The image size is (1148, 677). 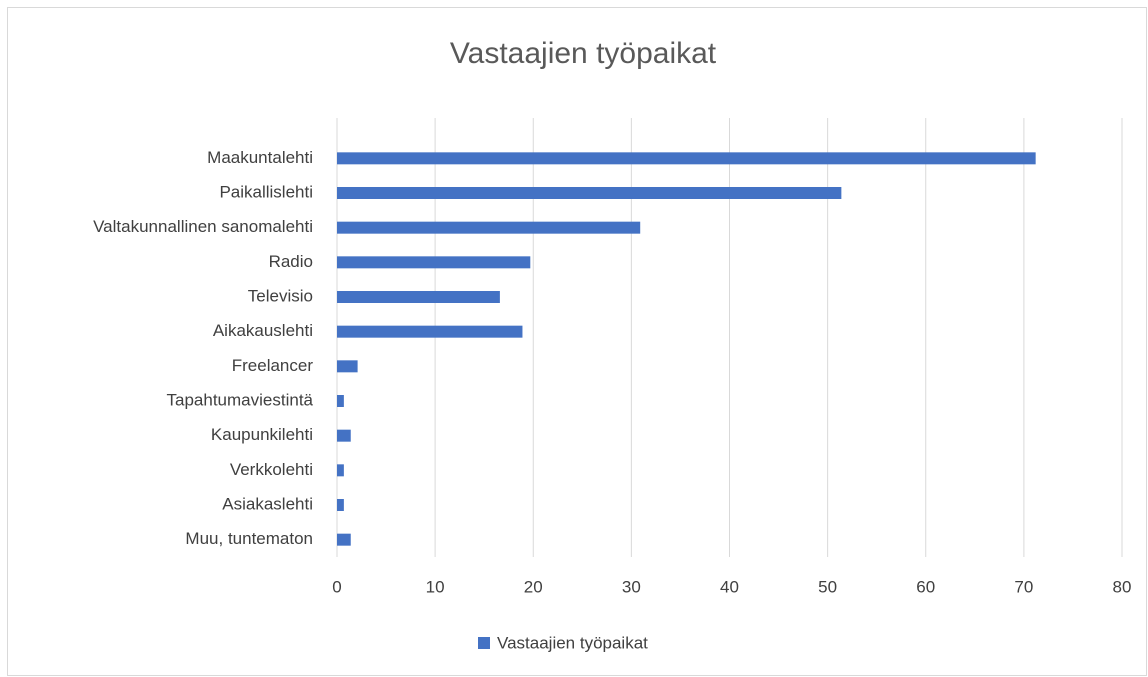 What do you see at coordinates (729, 586) in the screenshot?
I see `x-tick-label: 40` at bounding box center [729, 586].